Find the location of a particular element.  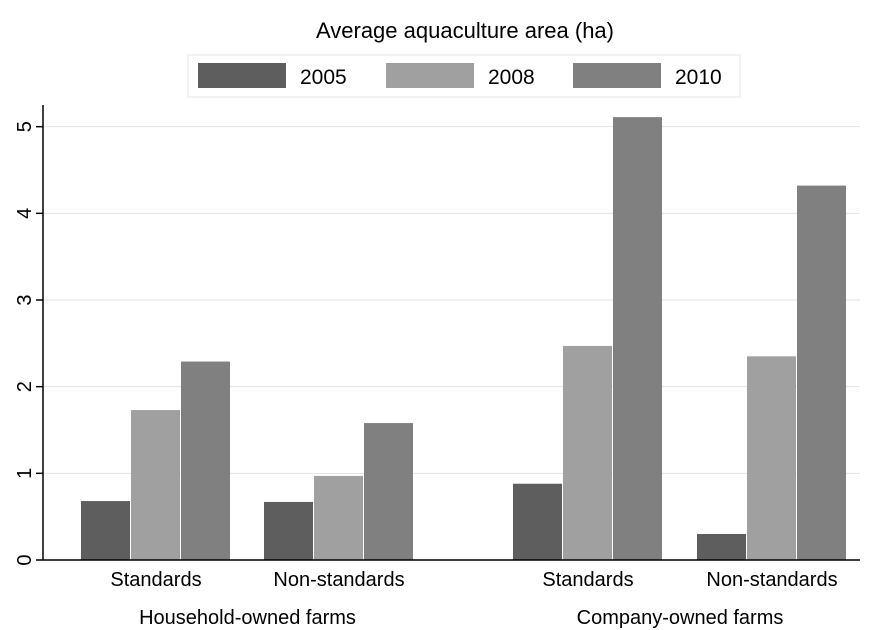

x-group-label: Company-owned farms is located at coordinates (680, 618).